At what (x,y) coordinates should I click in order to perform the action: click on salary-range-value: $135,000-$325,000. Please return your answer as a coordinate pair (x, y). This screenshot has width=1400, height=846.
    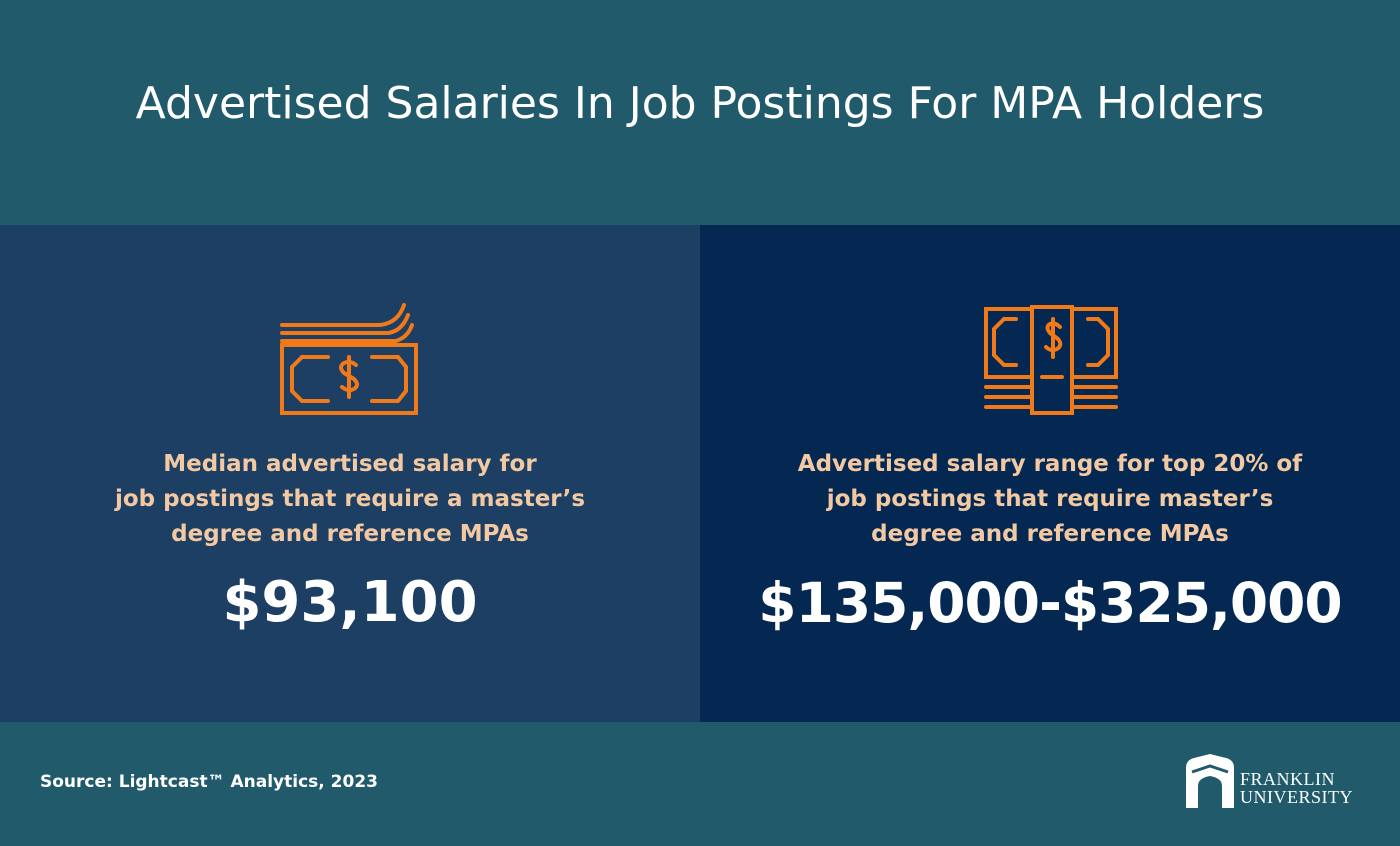
    Looking at the image, I should click on (1050, 603).